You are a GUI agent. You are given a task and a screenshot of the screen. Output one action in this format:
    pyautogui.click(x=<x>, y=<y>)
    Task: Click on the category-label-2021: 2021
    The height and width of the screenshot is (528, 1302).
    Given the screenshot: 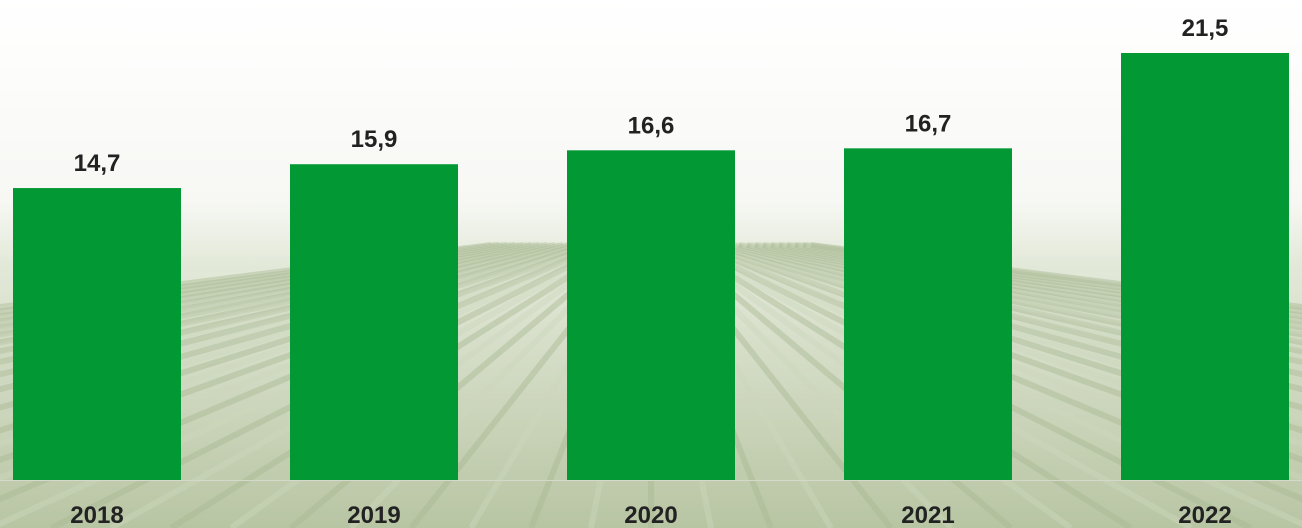 What is the action you would take?
    pyautogui.click(x=927, y=515)
    